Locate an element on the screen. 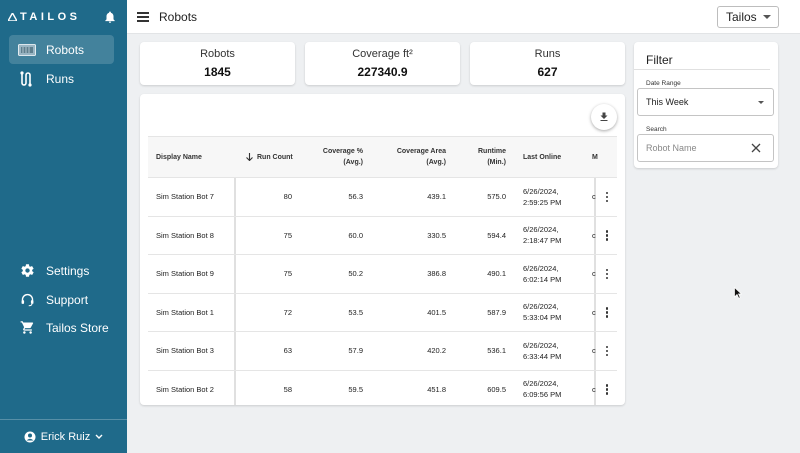  org-select: Tailos is located at coordinates (748, 17).